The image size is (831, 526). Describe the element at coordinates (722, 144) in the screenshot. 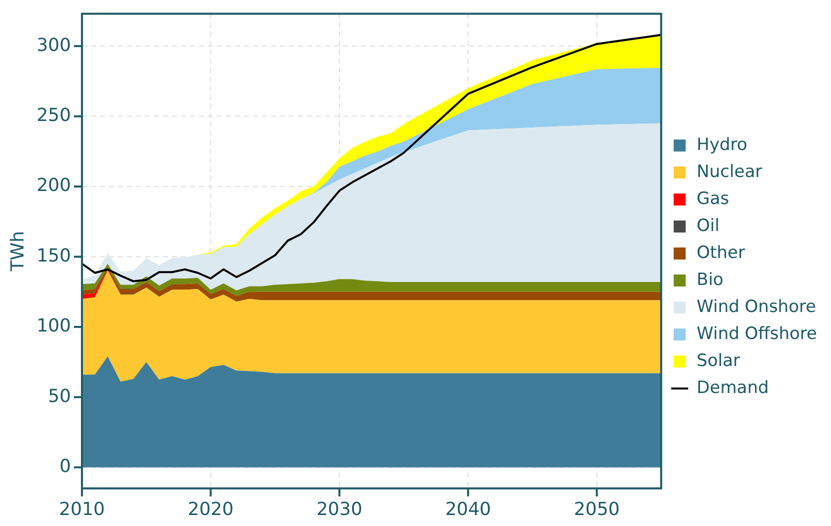

I see `legend-label: Hydro` at that location.